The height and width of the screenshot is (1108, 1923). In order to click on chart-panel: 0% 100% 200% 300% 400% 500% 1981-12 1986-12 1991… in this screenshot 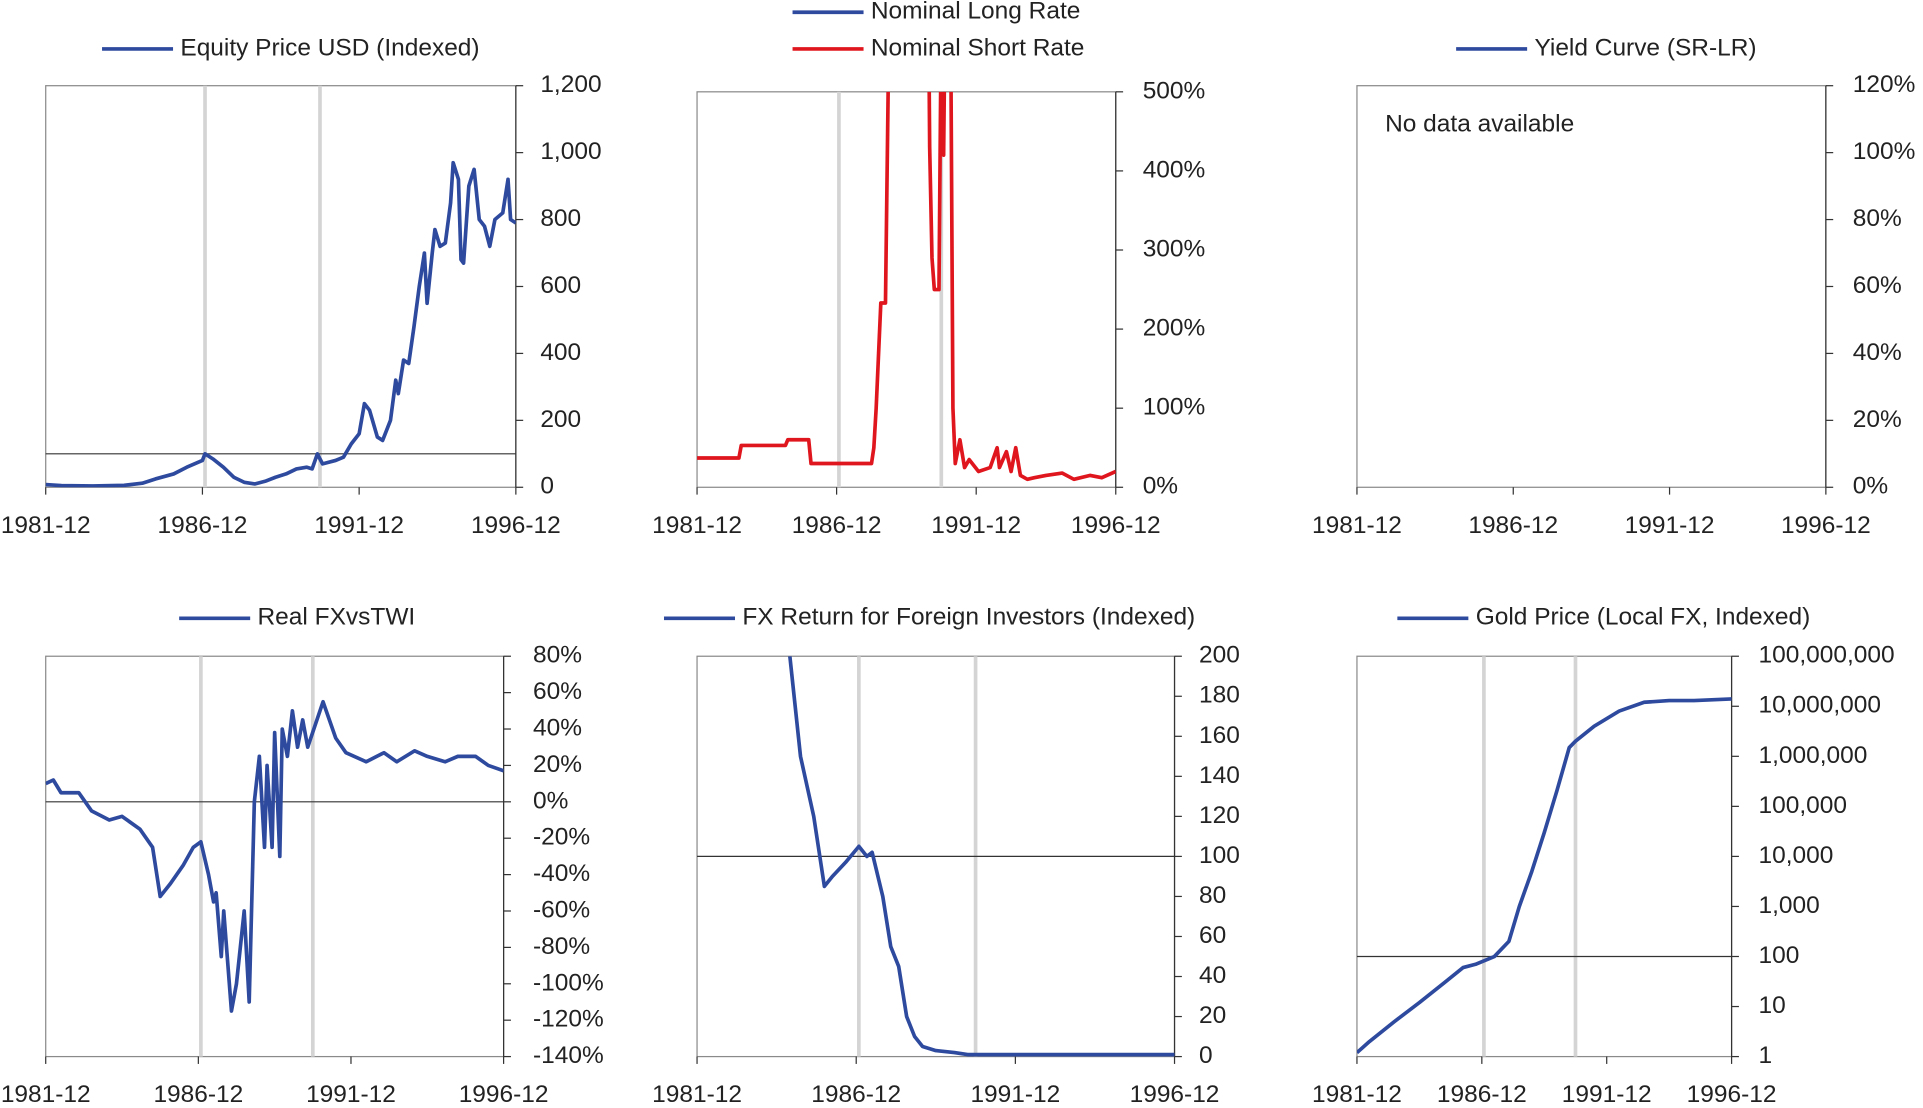, I will do `click(928, 269)`.